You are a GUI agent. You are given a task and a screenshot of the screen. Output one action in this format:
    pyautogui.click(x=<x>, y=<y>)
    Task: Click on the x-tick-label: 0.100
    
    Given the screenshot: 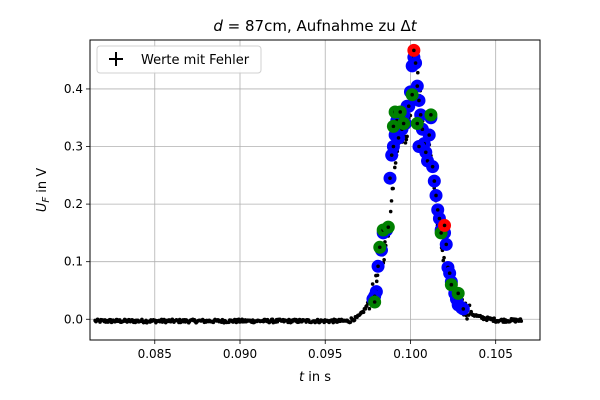 What is the action you would take?
    pyautogui.click(x=410, y=354)
    